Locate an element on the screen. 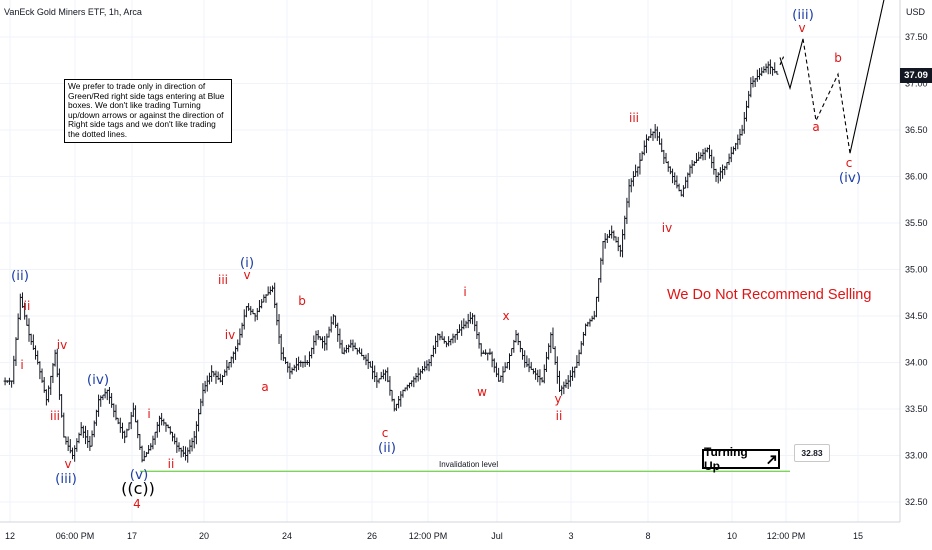 Image resolution: width=932 pixels, height=550 pixels. projection-dashed-start is located at coordinates (782, 60).